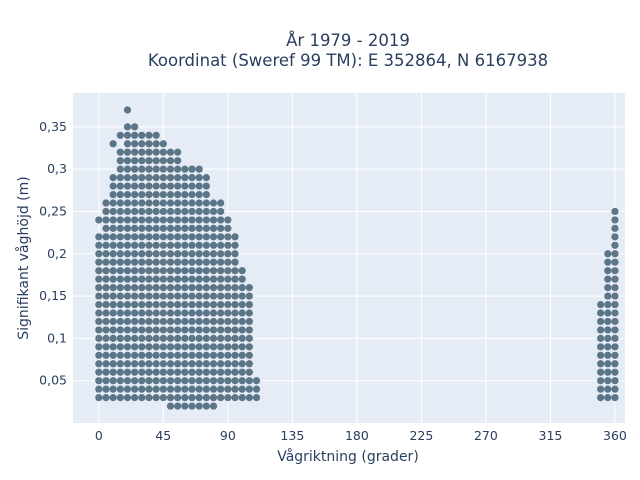 This screenshot has height=480, width=640. What do you see at coordinates (421, 435) in the screenshot?
I see `x-tick-label: 225` at bounding box center [421, 435].